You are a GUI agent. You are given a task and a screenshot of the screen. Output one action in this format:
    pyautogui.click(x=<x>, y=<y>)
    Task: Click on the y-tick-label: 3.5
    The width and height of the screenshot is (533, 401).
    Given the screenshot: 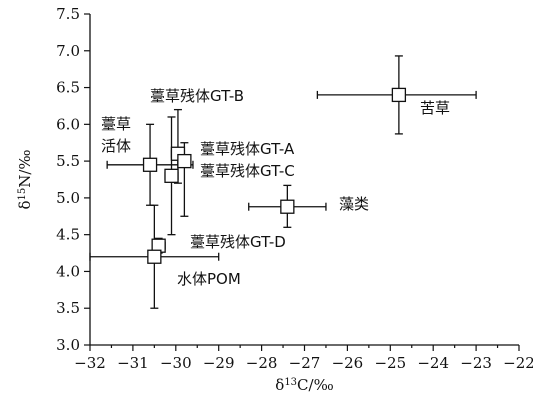 What is the action you would take?
    pyautogui.click(x=68, y=308)
    